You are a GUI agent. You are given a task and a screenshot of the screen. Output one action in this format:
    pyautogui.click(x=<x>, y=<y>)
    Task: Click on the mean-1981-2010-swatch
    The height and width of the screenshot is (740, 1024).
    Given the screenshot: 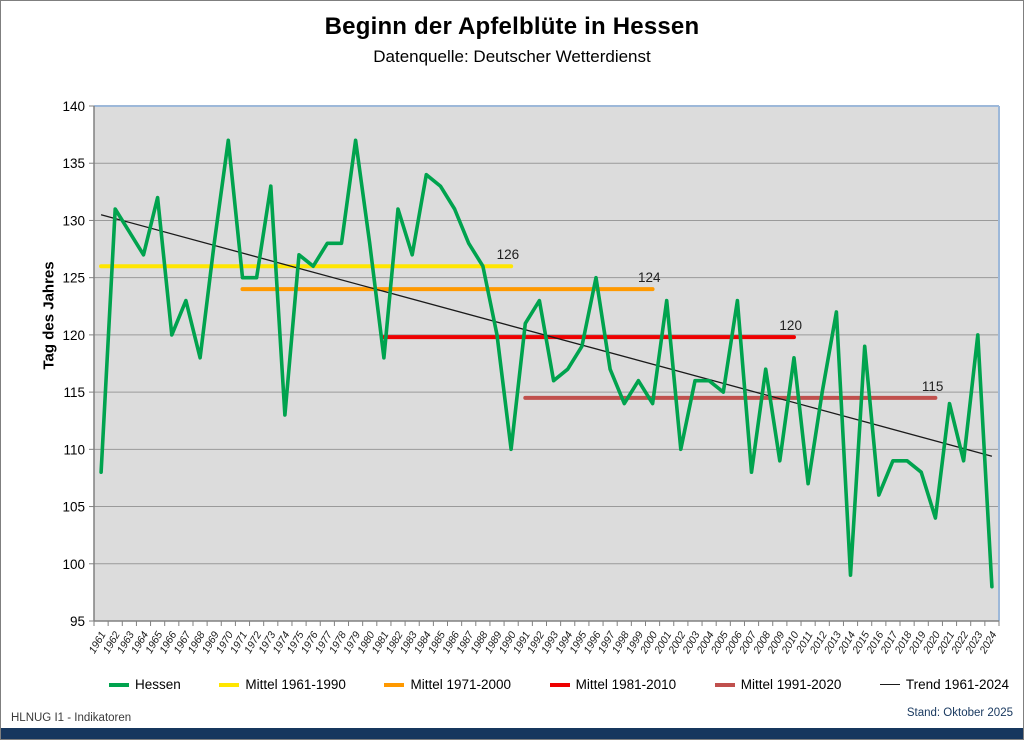 What is the action you would take?
    pyautogui.click(x=559, y=684)
    